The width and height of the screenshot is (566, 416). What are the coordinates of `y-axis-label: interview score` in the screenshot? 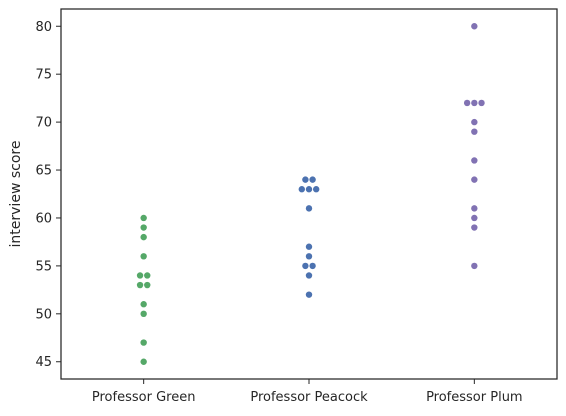 It's located at (16, 194).